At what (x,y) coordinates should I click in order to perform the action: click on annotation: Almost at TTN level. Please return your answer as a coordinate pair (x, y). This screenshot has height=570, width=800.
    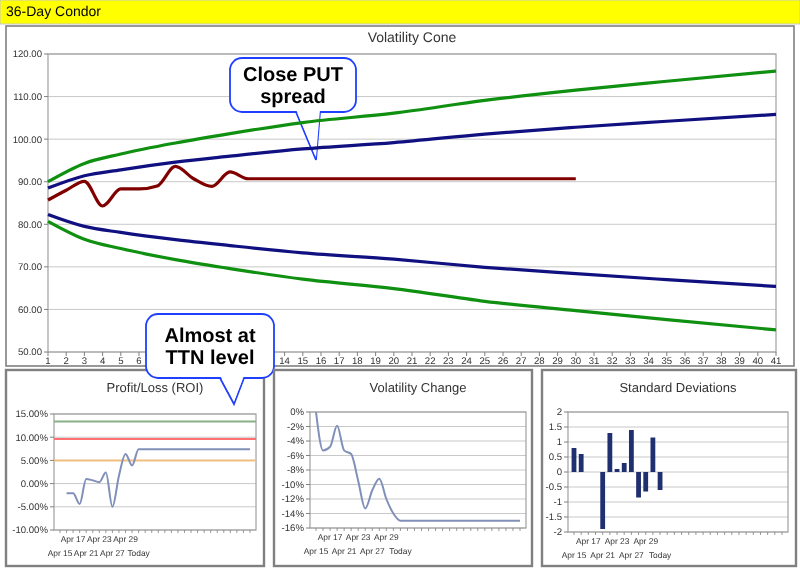
    Looking at the image, I should click on (210, 348).